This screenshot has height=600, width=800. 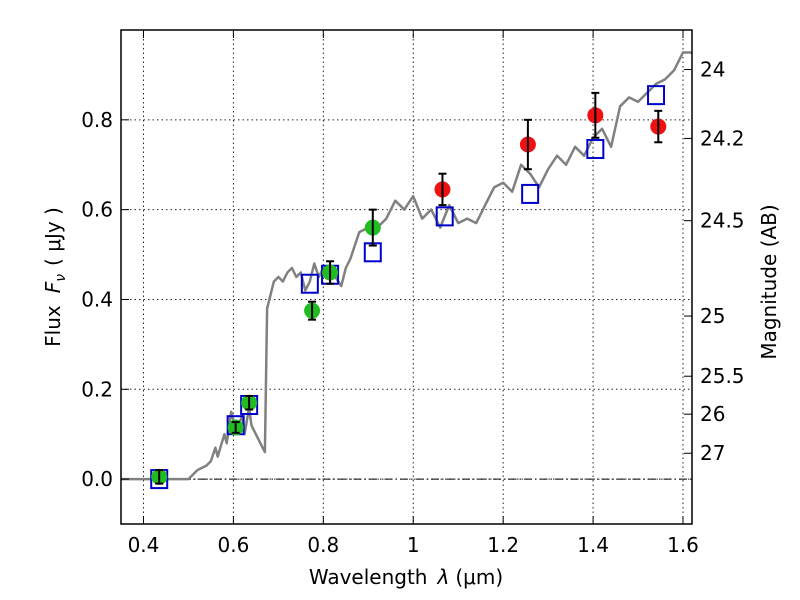 I want to click on magnitude-axis-label: Magnitude (AB), so click(x=769, y=281).